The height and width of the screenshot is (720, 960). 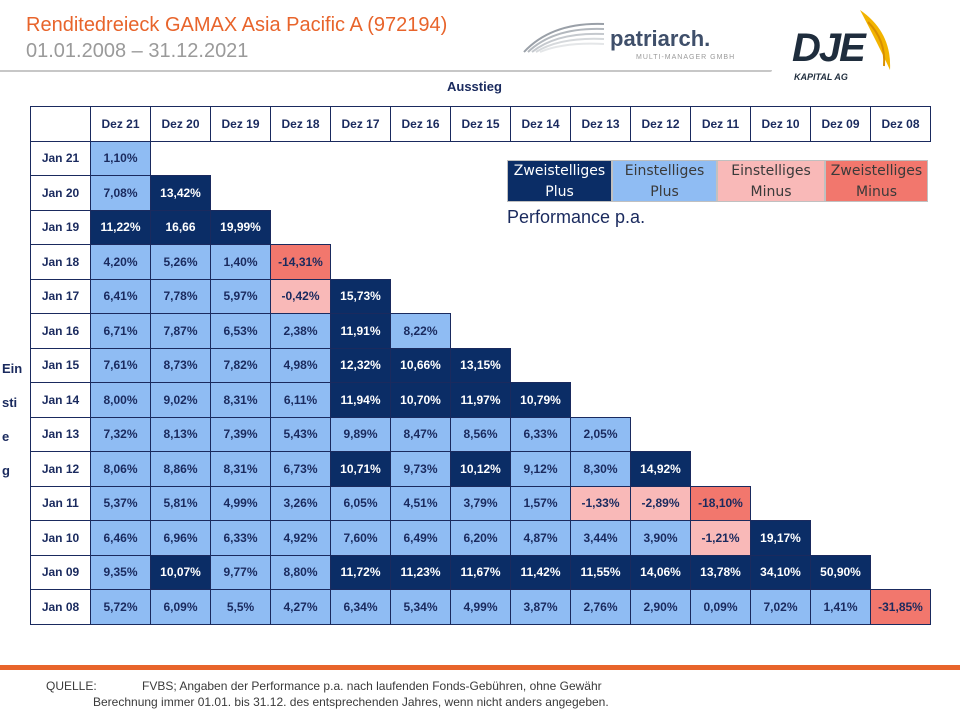 I want to click on row-header: Jan 12, so click(x=60, y=469).